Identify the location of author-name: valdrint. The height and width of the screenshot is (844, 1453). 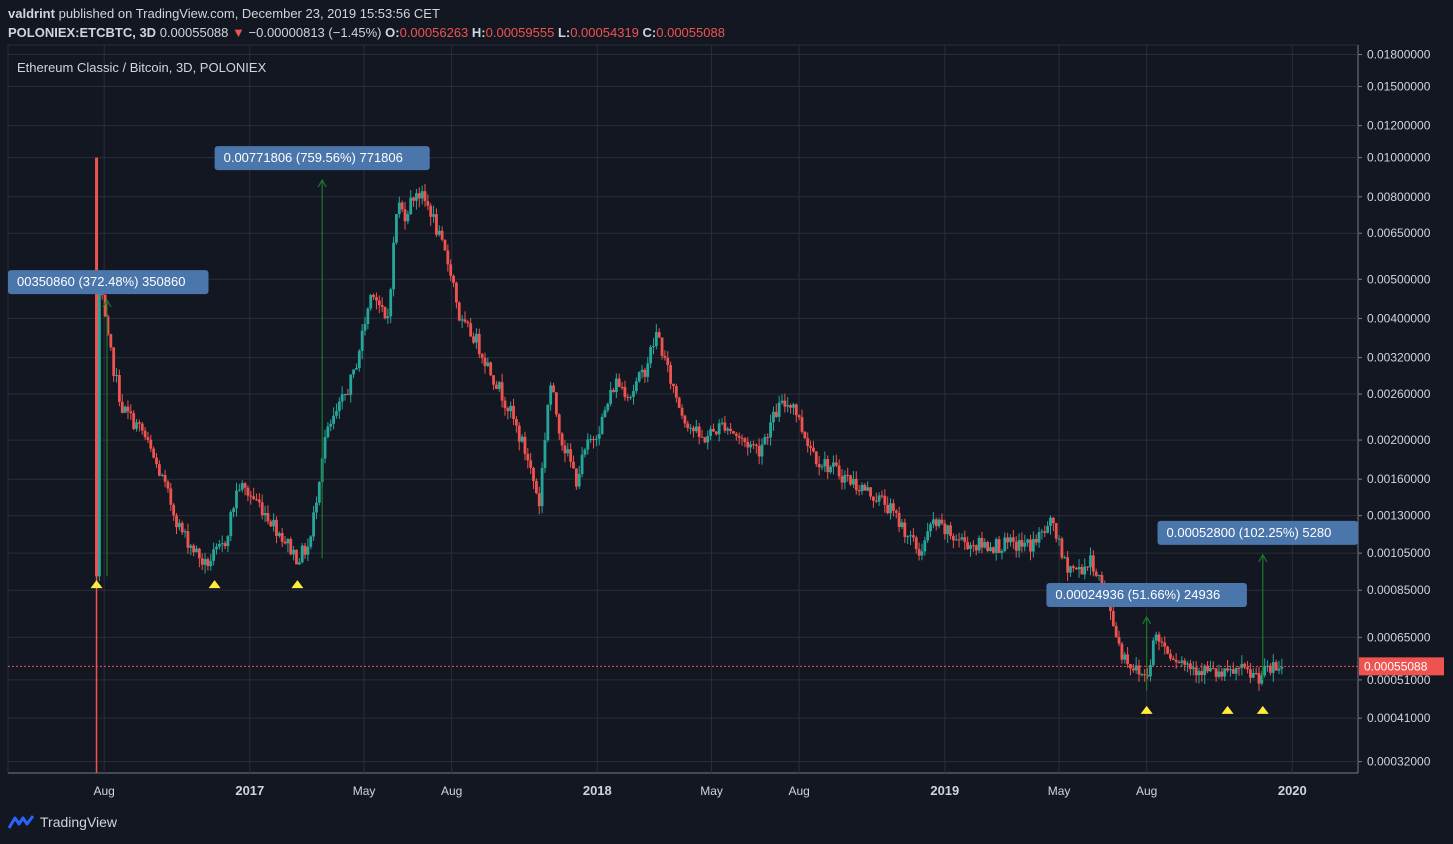
(31, 13).